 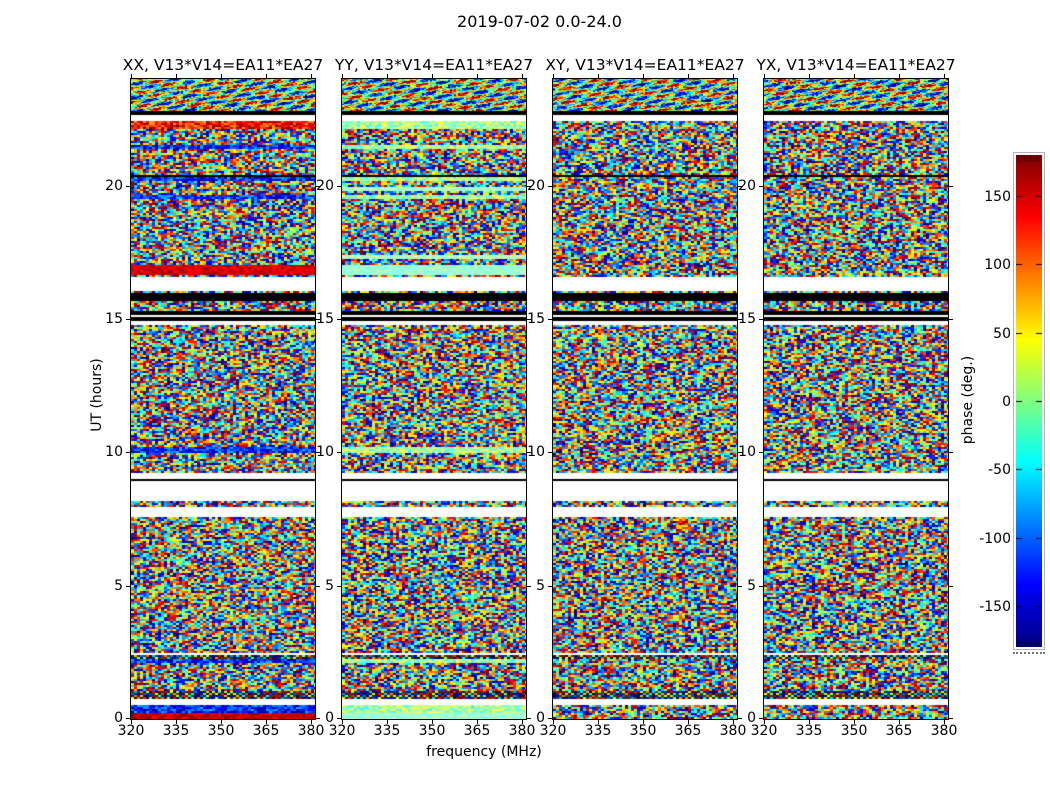 What do you see at coordinates (856, 65) in the screenshot?
I see `panel-title-yx: YX, V13*V14=EA11*EA27` at bounding box center [856, 65].